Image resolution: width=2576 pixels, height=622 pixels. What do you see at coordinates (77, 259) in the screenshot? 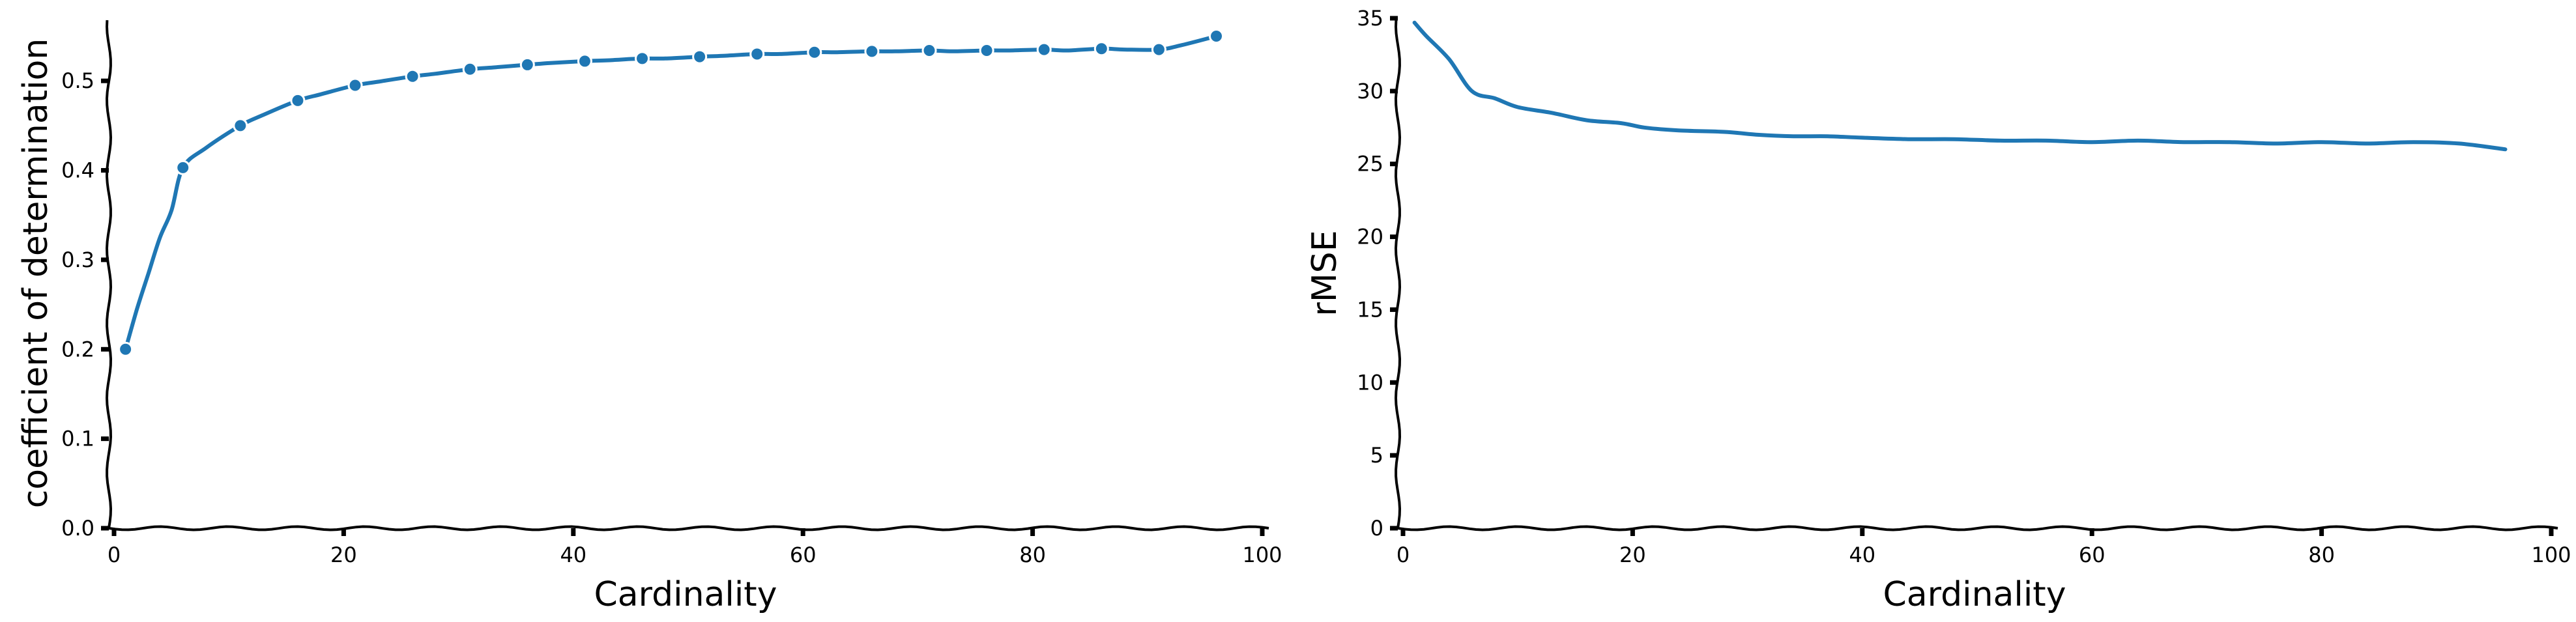
I see `r2-y-tick-label: 0.3` at bounding box center [77, 259].